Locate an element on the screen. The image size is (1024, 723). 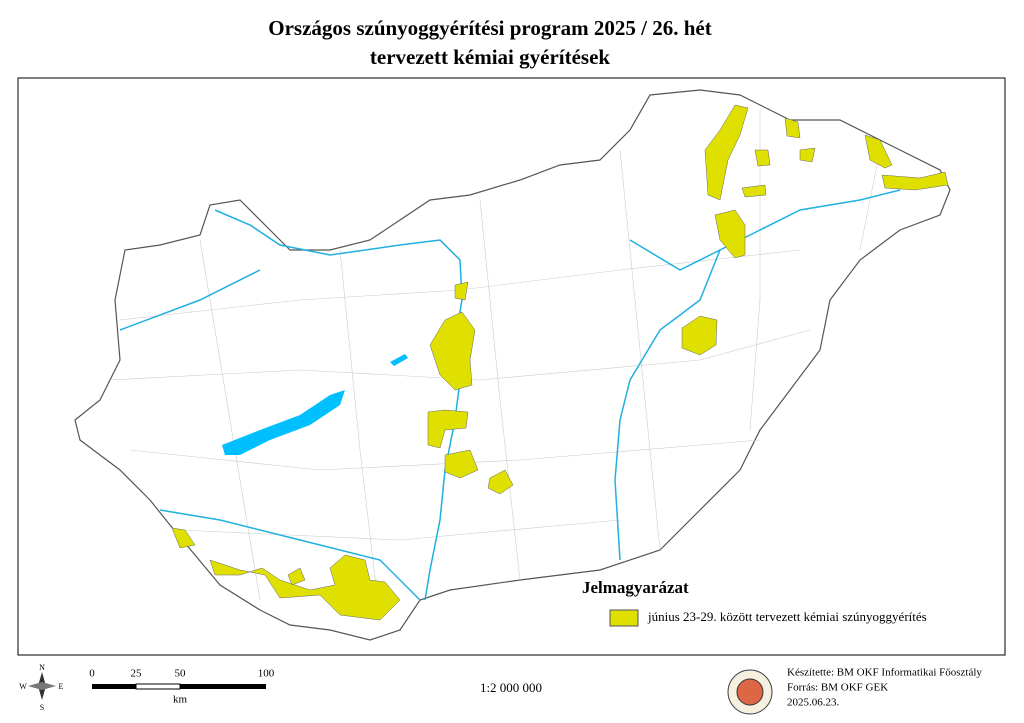
scale-label: 50 is located at coordinates (181, 674).